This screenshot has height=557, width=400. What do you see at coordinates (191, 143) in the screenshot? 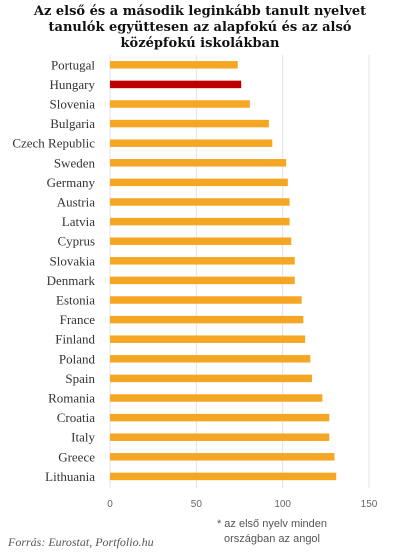
I see `bar-czech-republic` at bounding box center [191, 143].